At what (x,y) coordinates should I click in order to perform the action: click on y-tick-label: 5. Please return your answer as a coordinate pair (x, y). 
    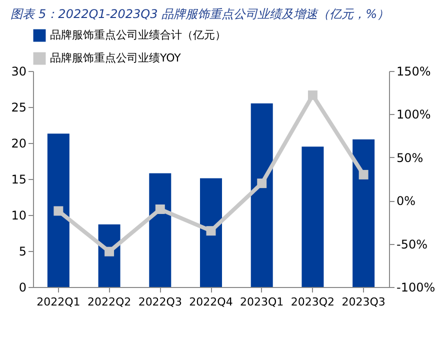
    Looking at the image, I should click on (22, 251).